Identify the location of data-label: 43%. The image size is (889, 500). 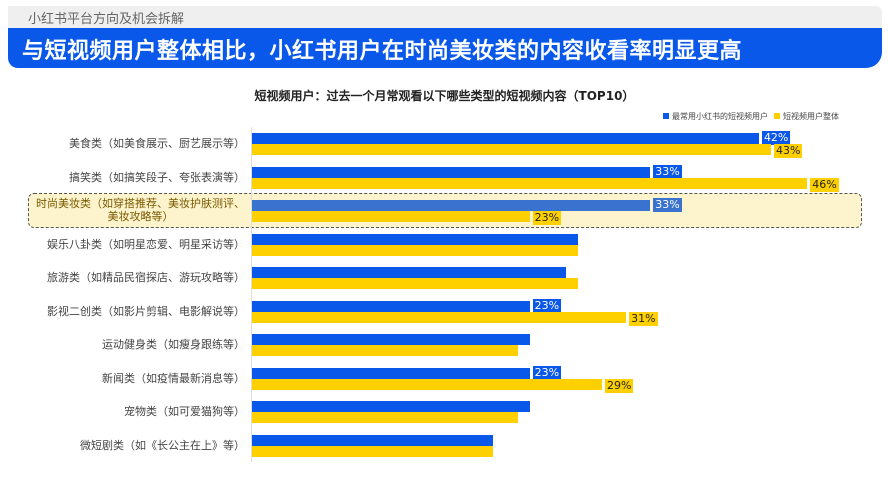
(788, 151).